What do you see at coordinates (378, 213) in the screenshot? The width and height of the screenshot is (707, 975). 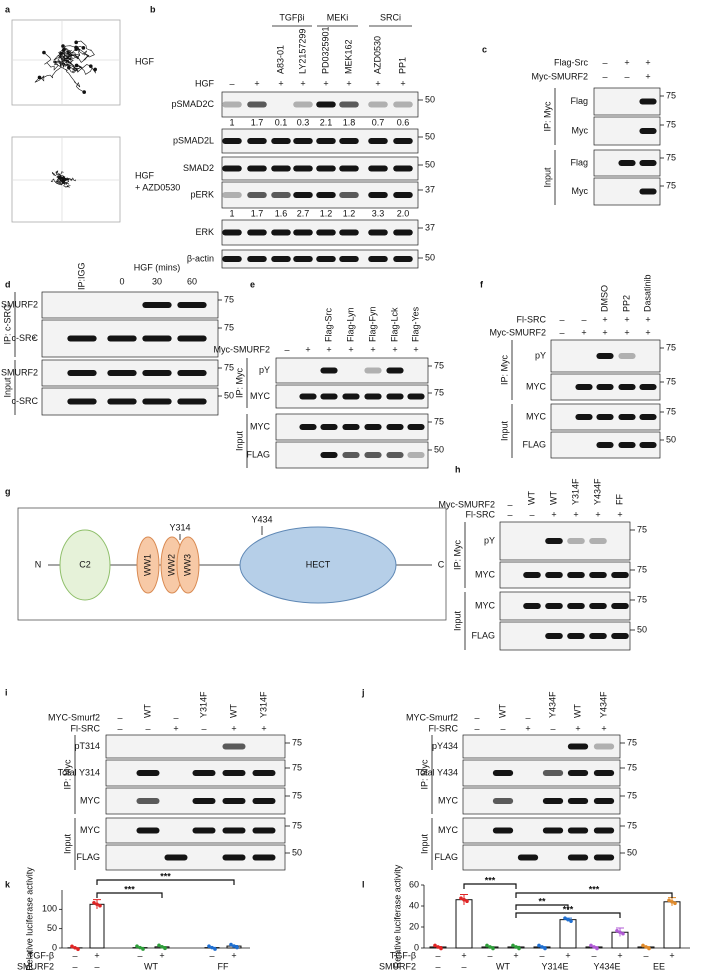 I see `quant-value: 3.3` at bounding box center [378, 213].